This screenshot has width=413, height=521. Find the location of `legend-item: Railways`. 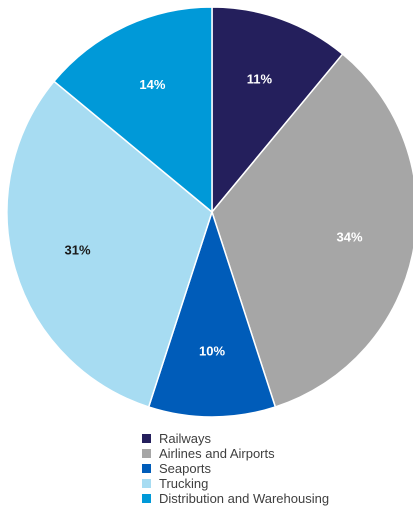

legend-item: Railways is located at coordinates (235, 438).